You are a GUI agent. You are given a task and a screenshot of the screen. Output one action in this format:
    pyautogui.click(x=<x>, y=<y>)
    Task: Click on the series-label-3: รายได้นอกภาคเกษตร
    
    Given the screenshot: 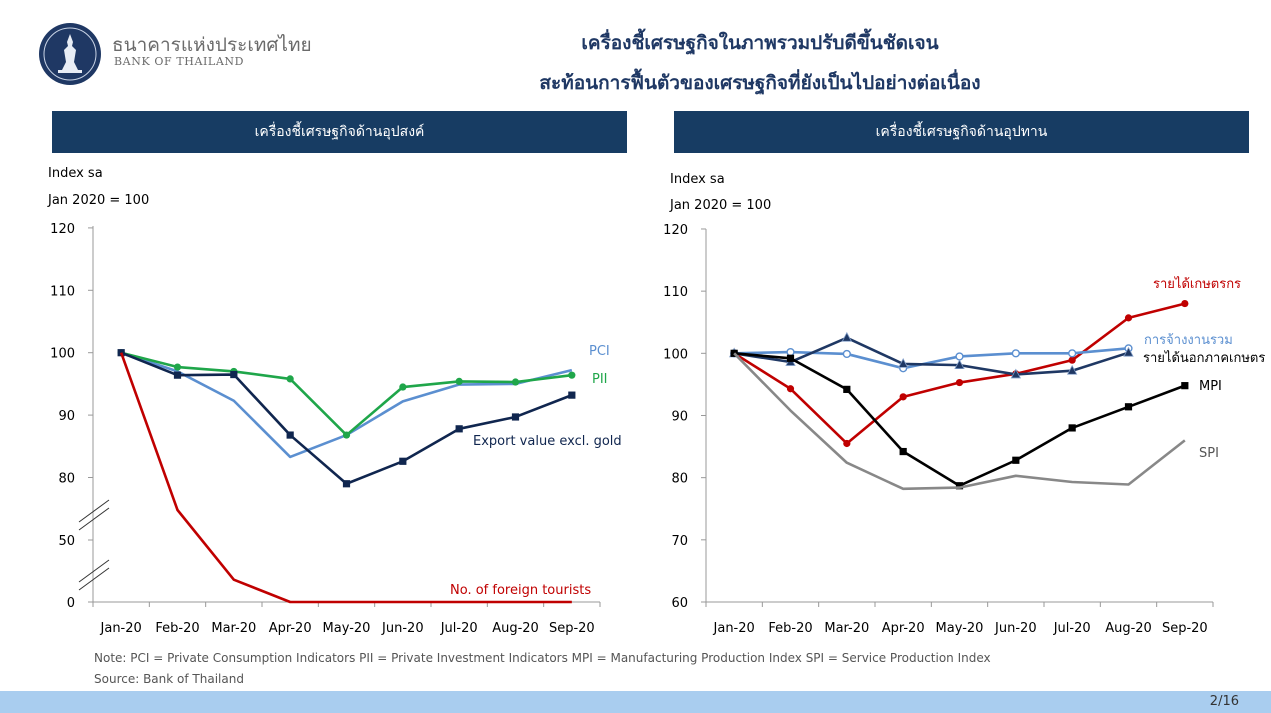 What is the action you would take?
    pyautogui.click(x=1204, y=358)
    